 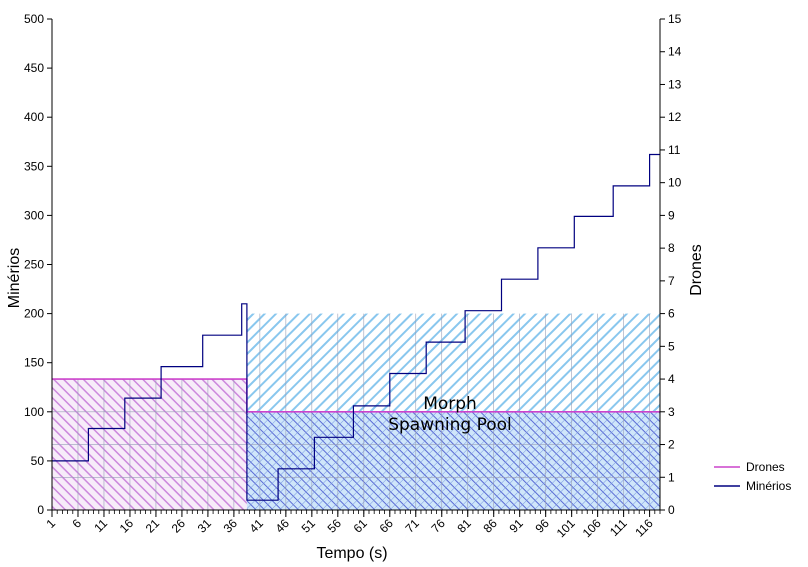 What do you see at coordinates (387, 526) in the screenshot?
I see `x-tick-label: 66` at bounding box center [387, 526].